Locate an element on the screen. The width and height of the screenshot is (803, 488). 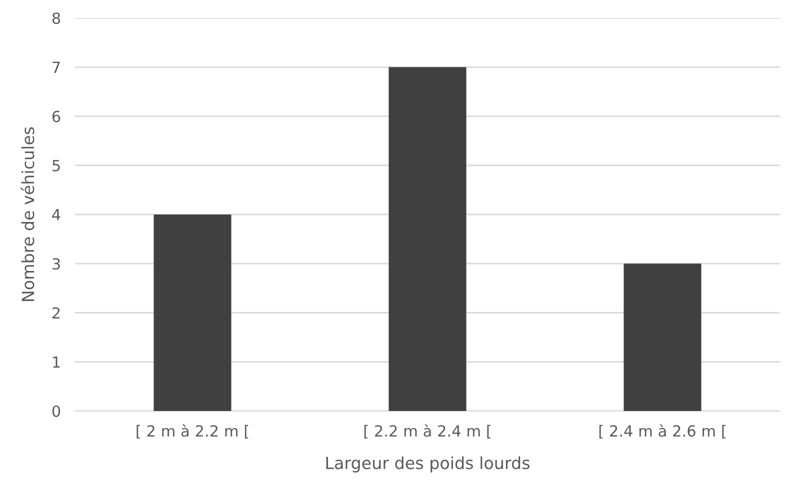
x-axis-title: Largeur des poids lourds is located at coordinates (428, 464).